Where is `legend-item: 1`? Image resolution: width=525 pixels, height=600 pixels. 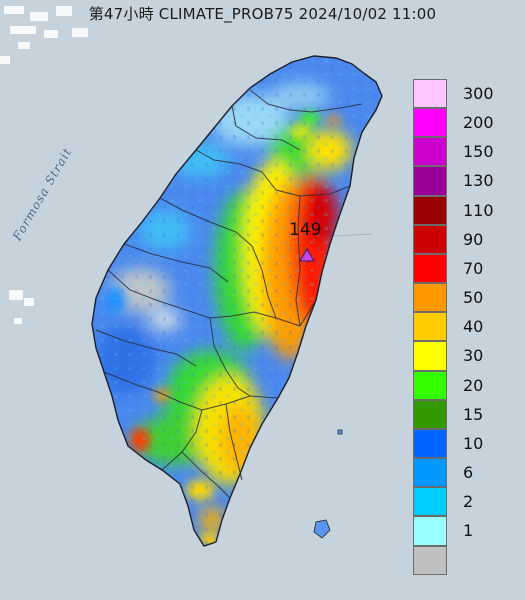 legend-item: 1 is located at coordinates (463, 531).